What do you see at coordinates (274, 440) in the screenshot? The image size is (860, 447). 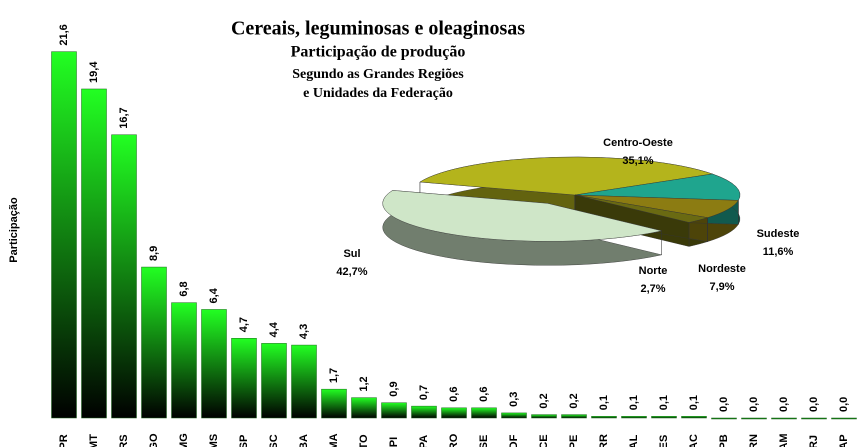 I see `x-tick-label: SC` at bounding box center [274, 440].